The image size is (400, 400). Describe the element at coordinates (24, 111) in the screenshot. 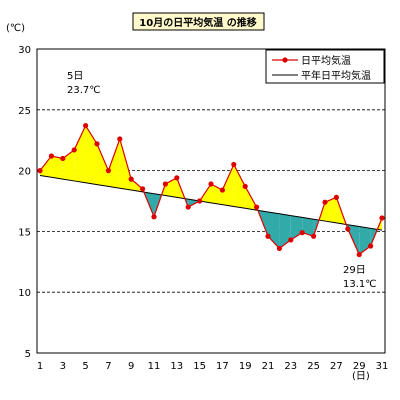

I see `y-tick-label-25: 25` at that location.